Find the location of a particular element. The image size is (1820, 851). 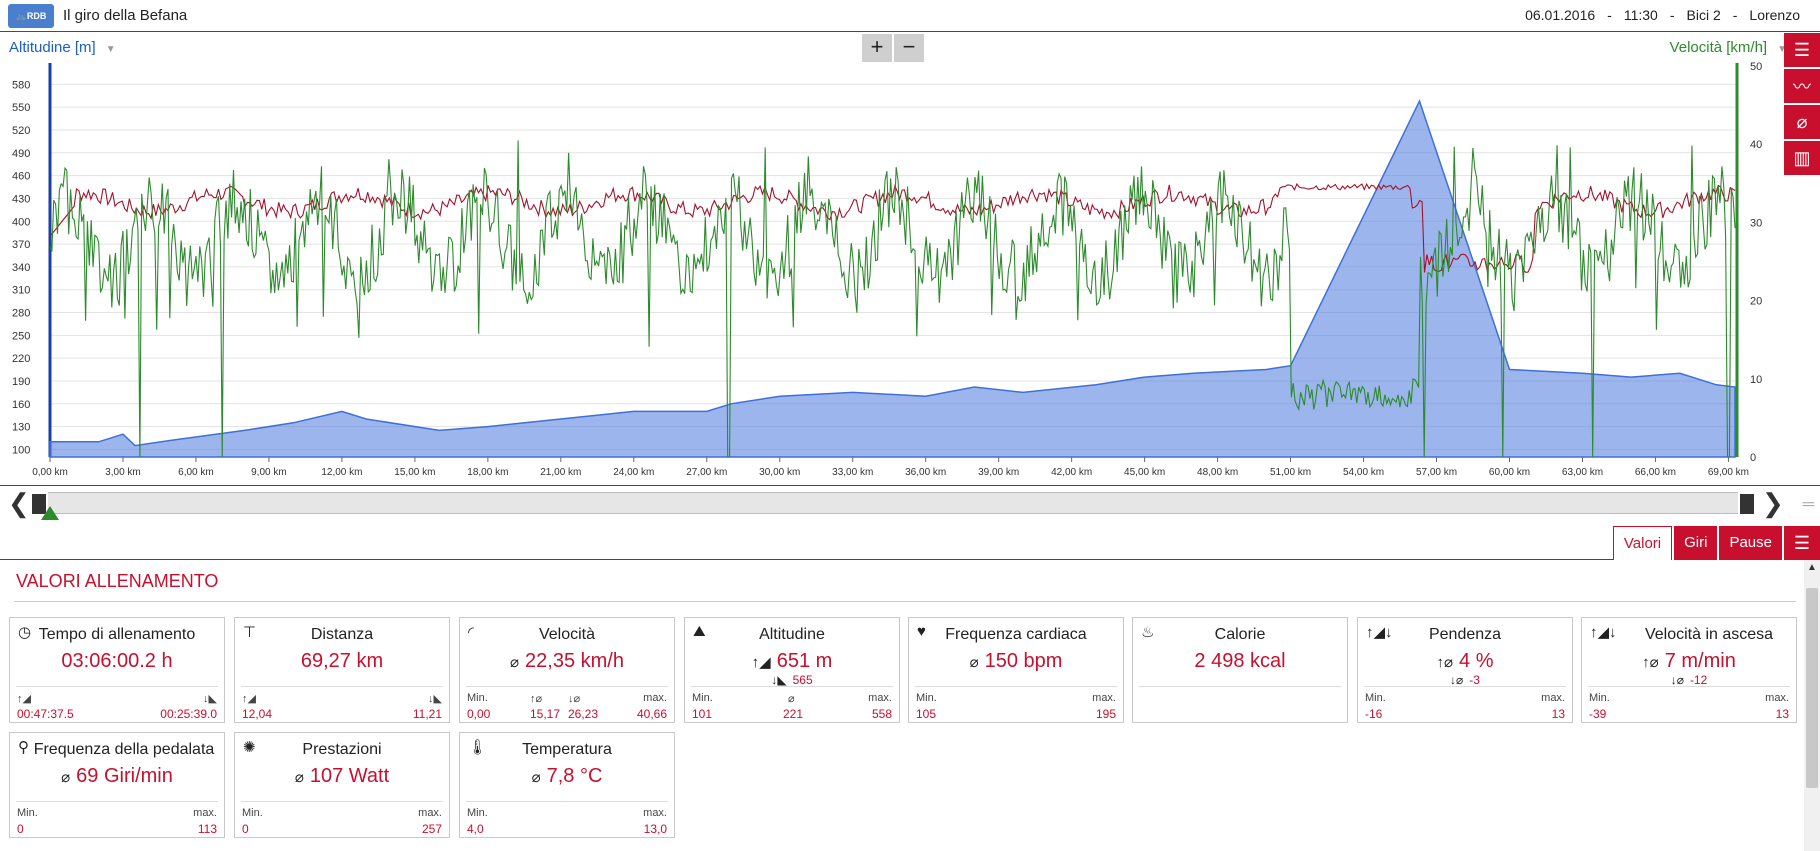

clock-icon: ◷ is located at coordinates (25, 632).